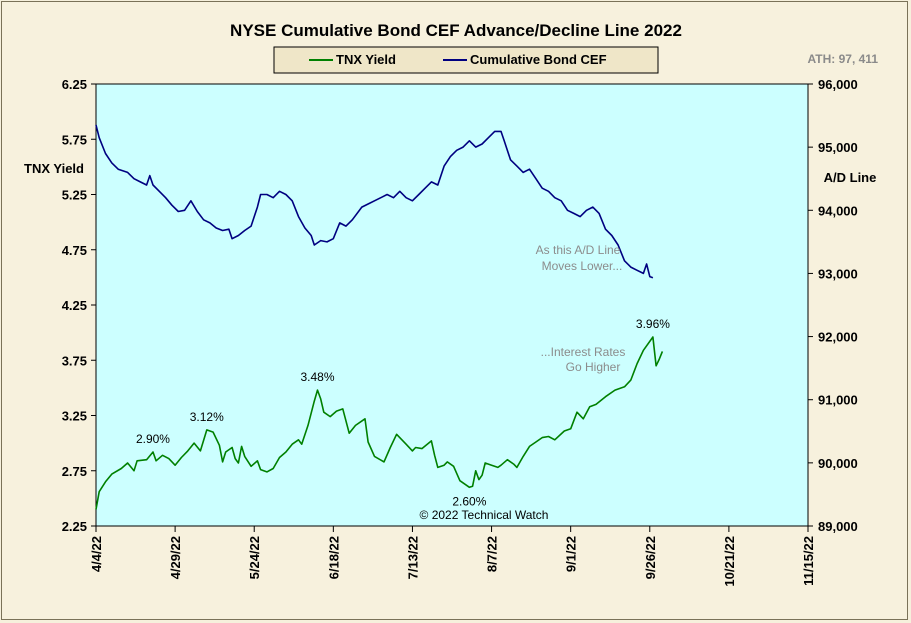  I want to click on legend-label-cef: Cumulative Bond CEF, so click(538, 59).